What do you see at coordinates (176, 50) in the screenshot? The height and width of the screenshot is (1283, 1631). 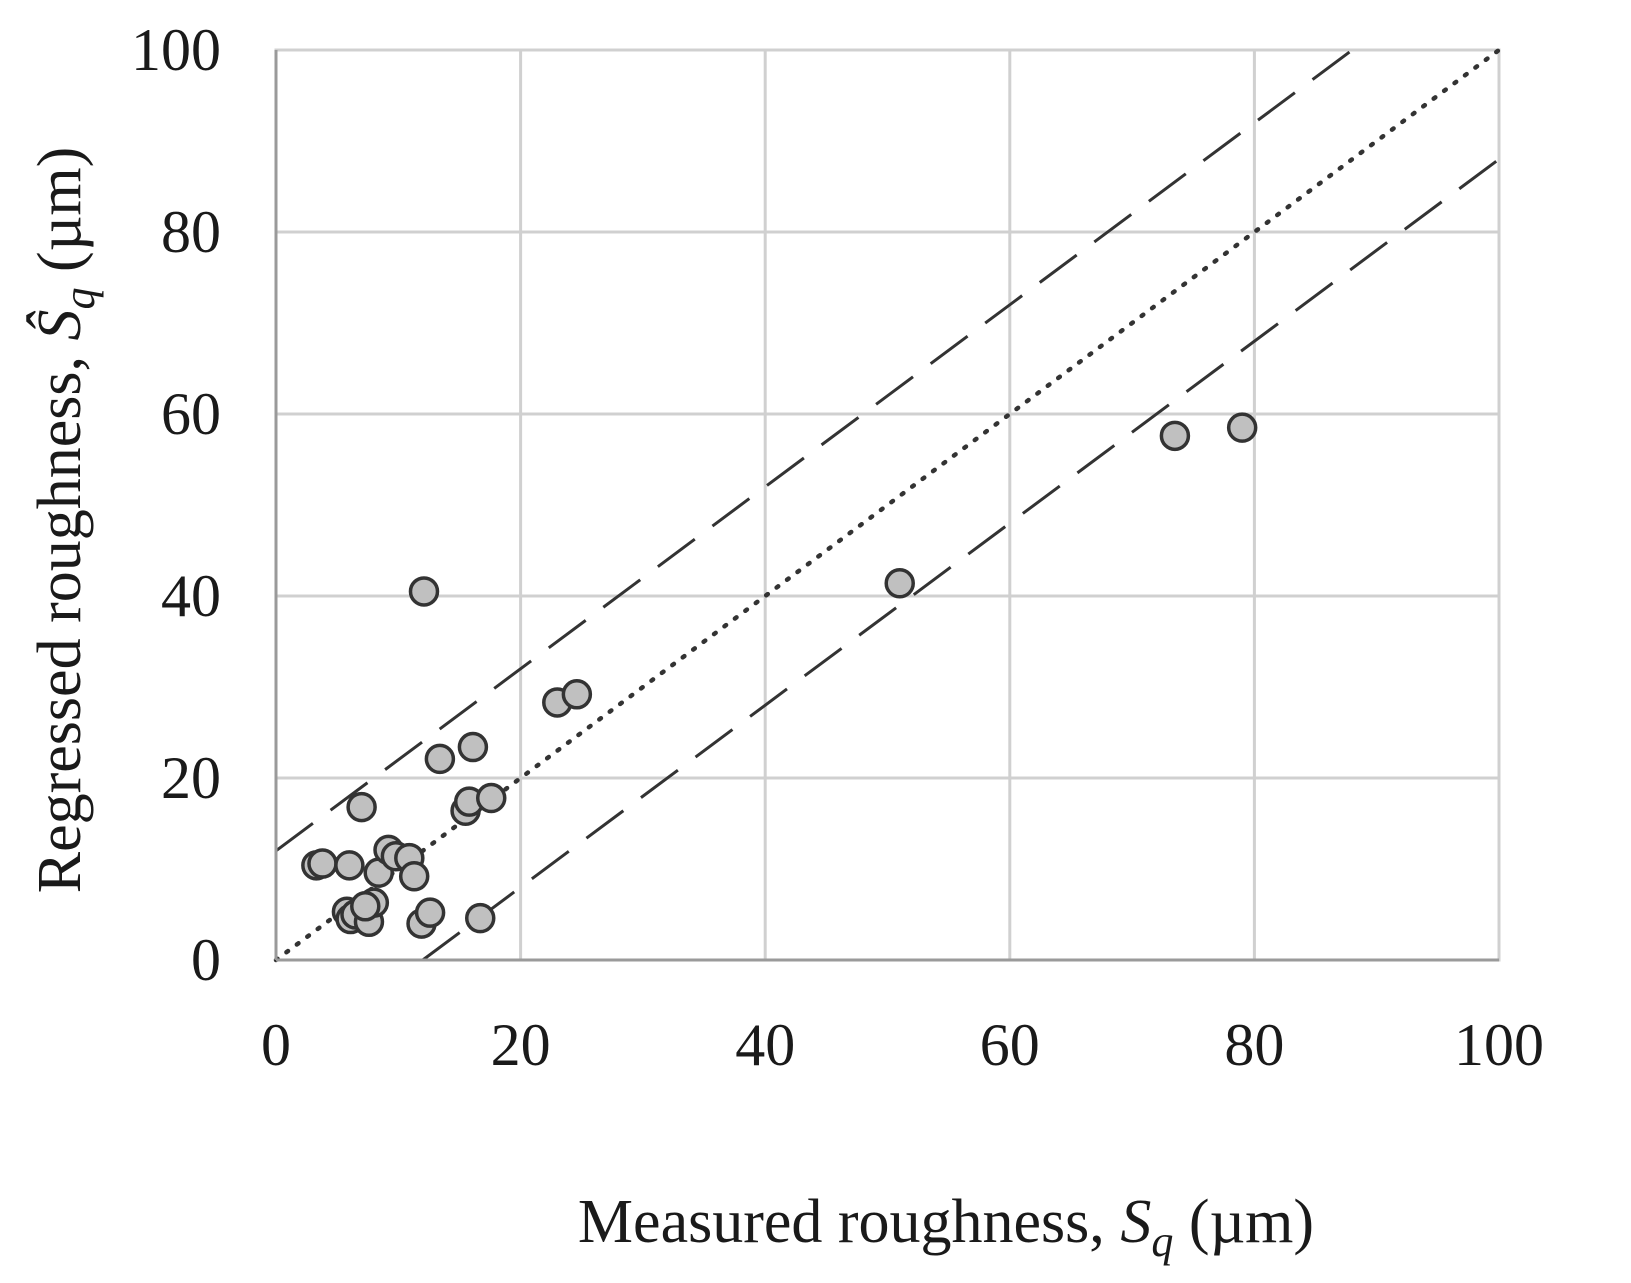 I see `y-tick-label: 100` at bounding box center [176, 50].